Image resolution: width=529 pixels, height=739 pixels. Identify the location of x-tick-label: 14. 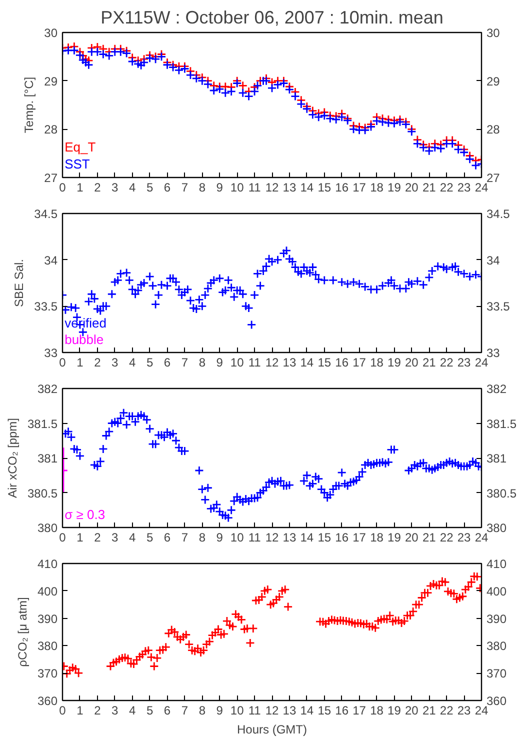
(307, 363).